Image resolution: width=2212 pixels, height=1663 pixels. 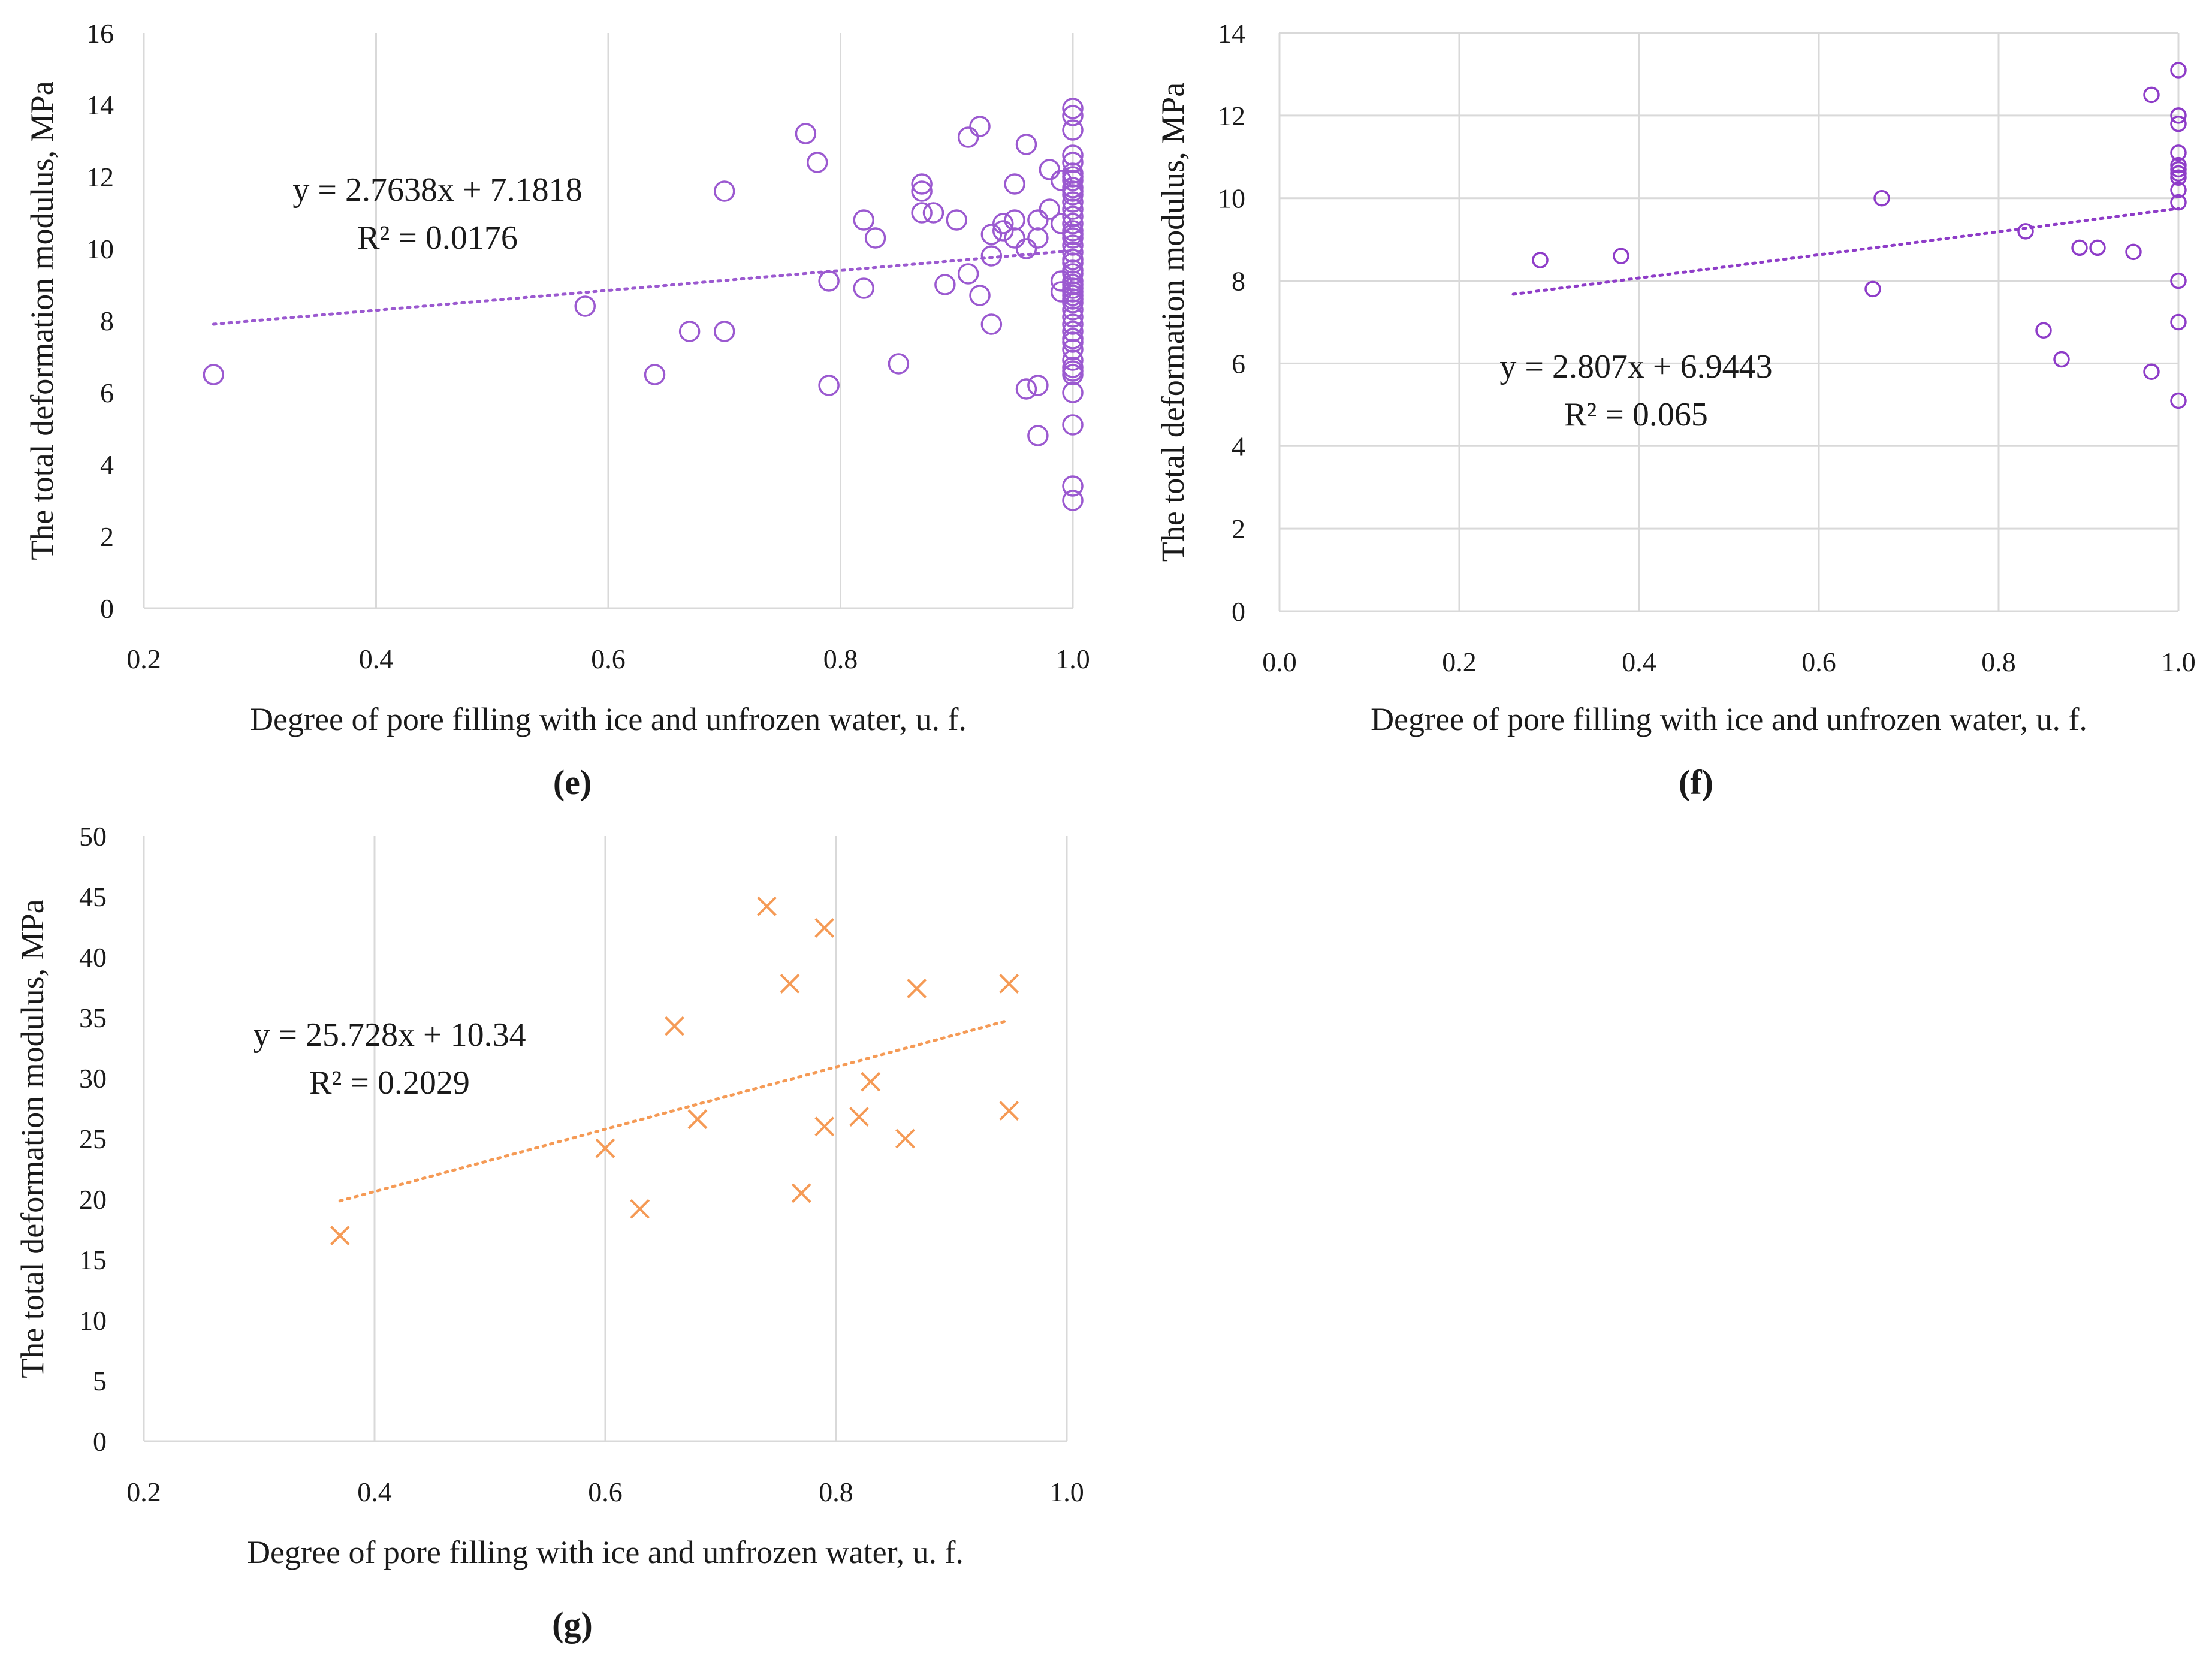 I want to click on y-tick-label: 6, so click(x=107, y=393).